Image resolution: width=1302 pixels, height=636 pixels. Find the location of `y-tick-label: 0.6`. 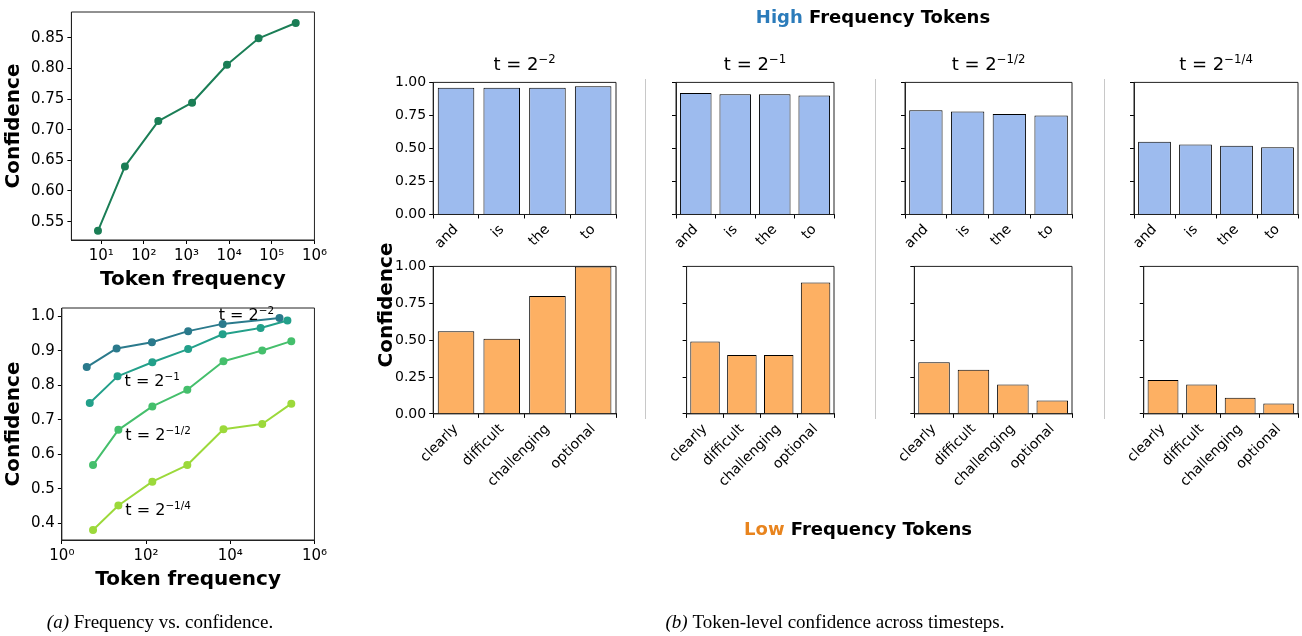

y-tick-label: 0.6 is located at coordinates (43, 453).